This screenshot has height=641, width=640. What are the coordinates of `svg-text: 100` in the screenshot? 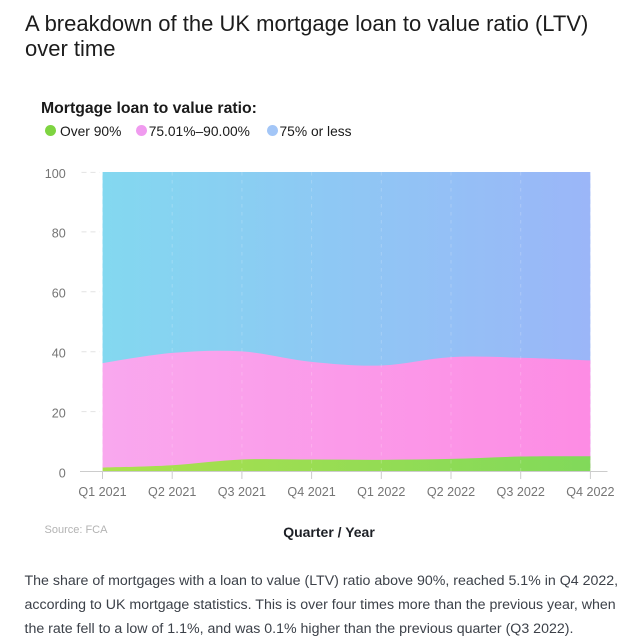 It's located at (55, 174).